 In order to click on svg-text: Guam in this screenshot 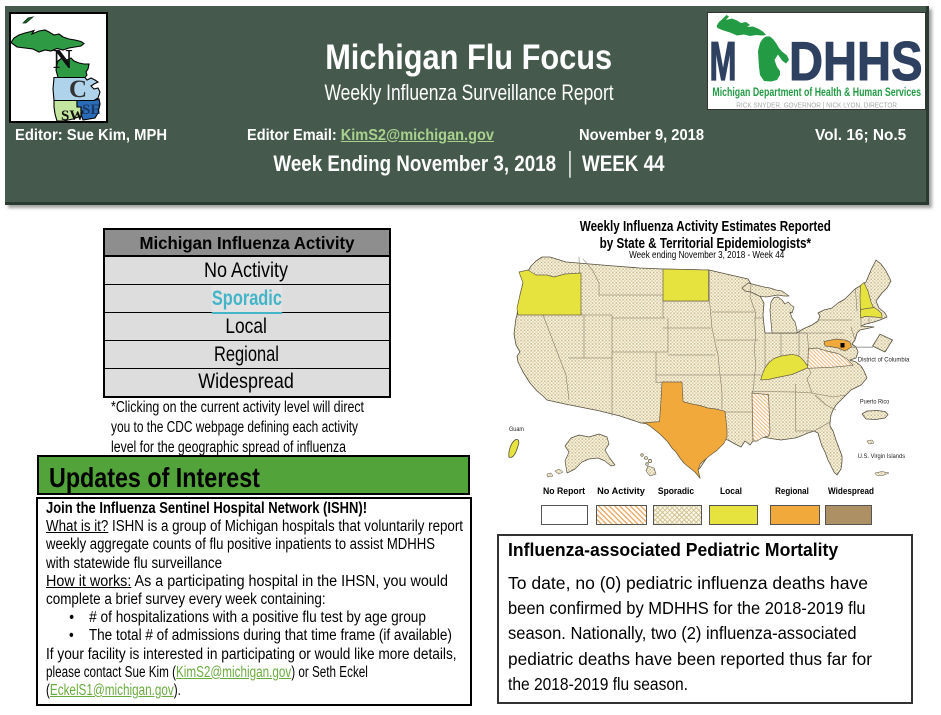, I will do `click(516, 429)`.